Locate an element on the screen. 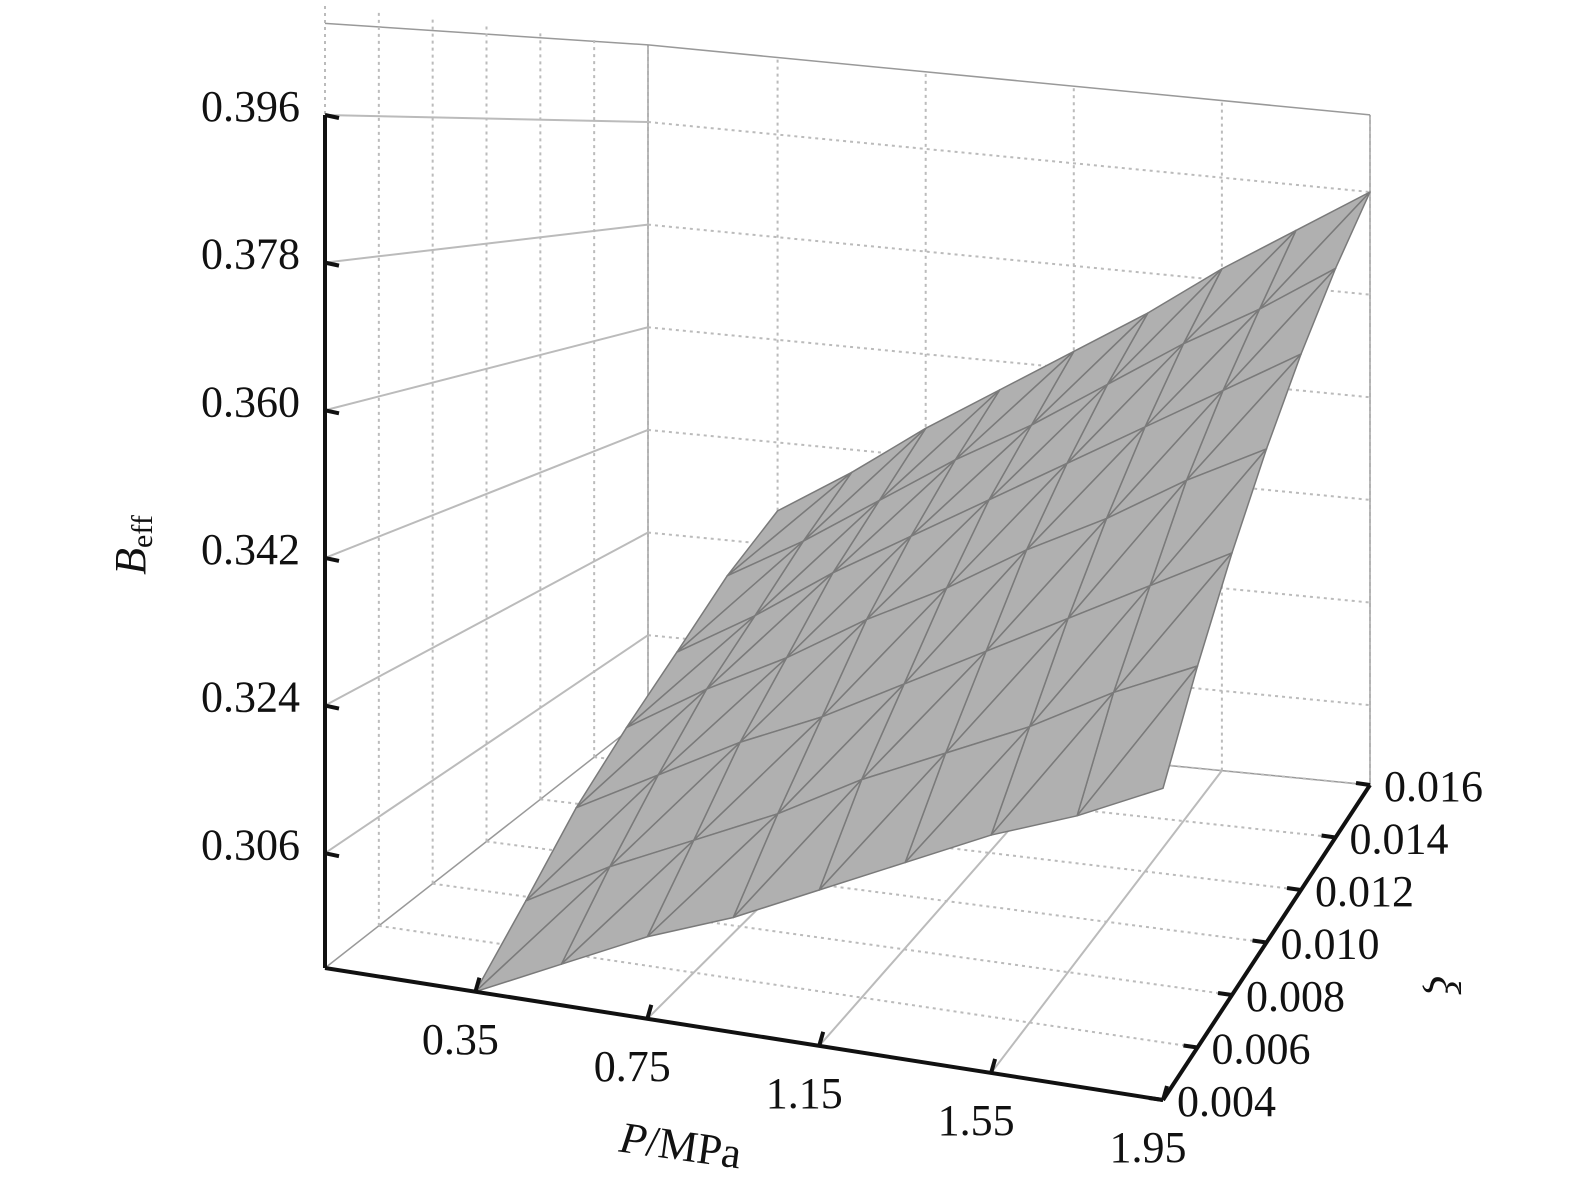 This screenshot has height=1202, width=1575. x-tick-label: 1.55 is located at coordinates (976, 1120).